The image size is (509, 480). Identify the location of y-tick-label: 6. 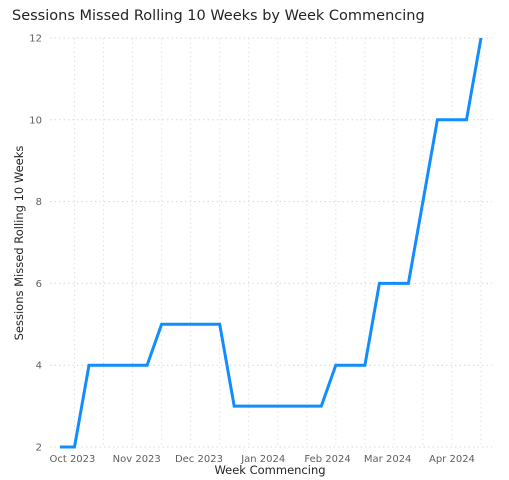
(39, 284).